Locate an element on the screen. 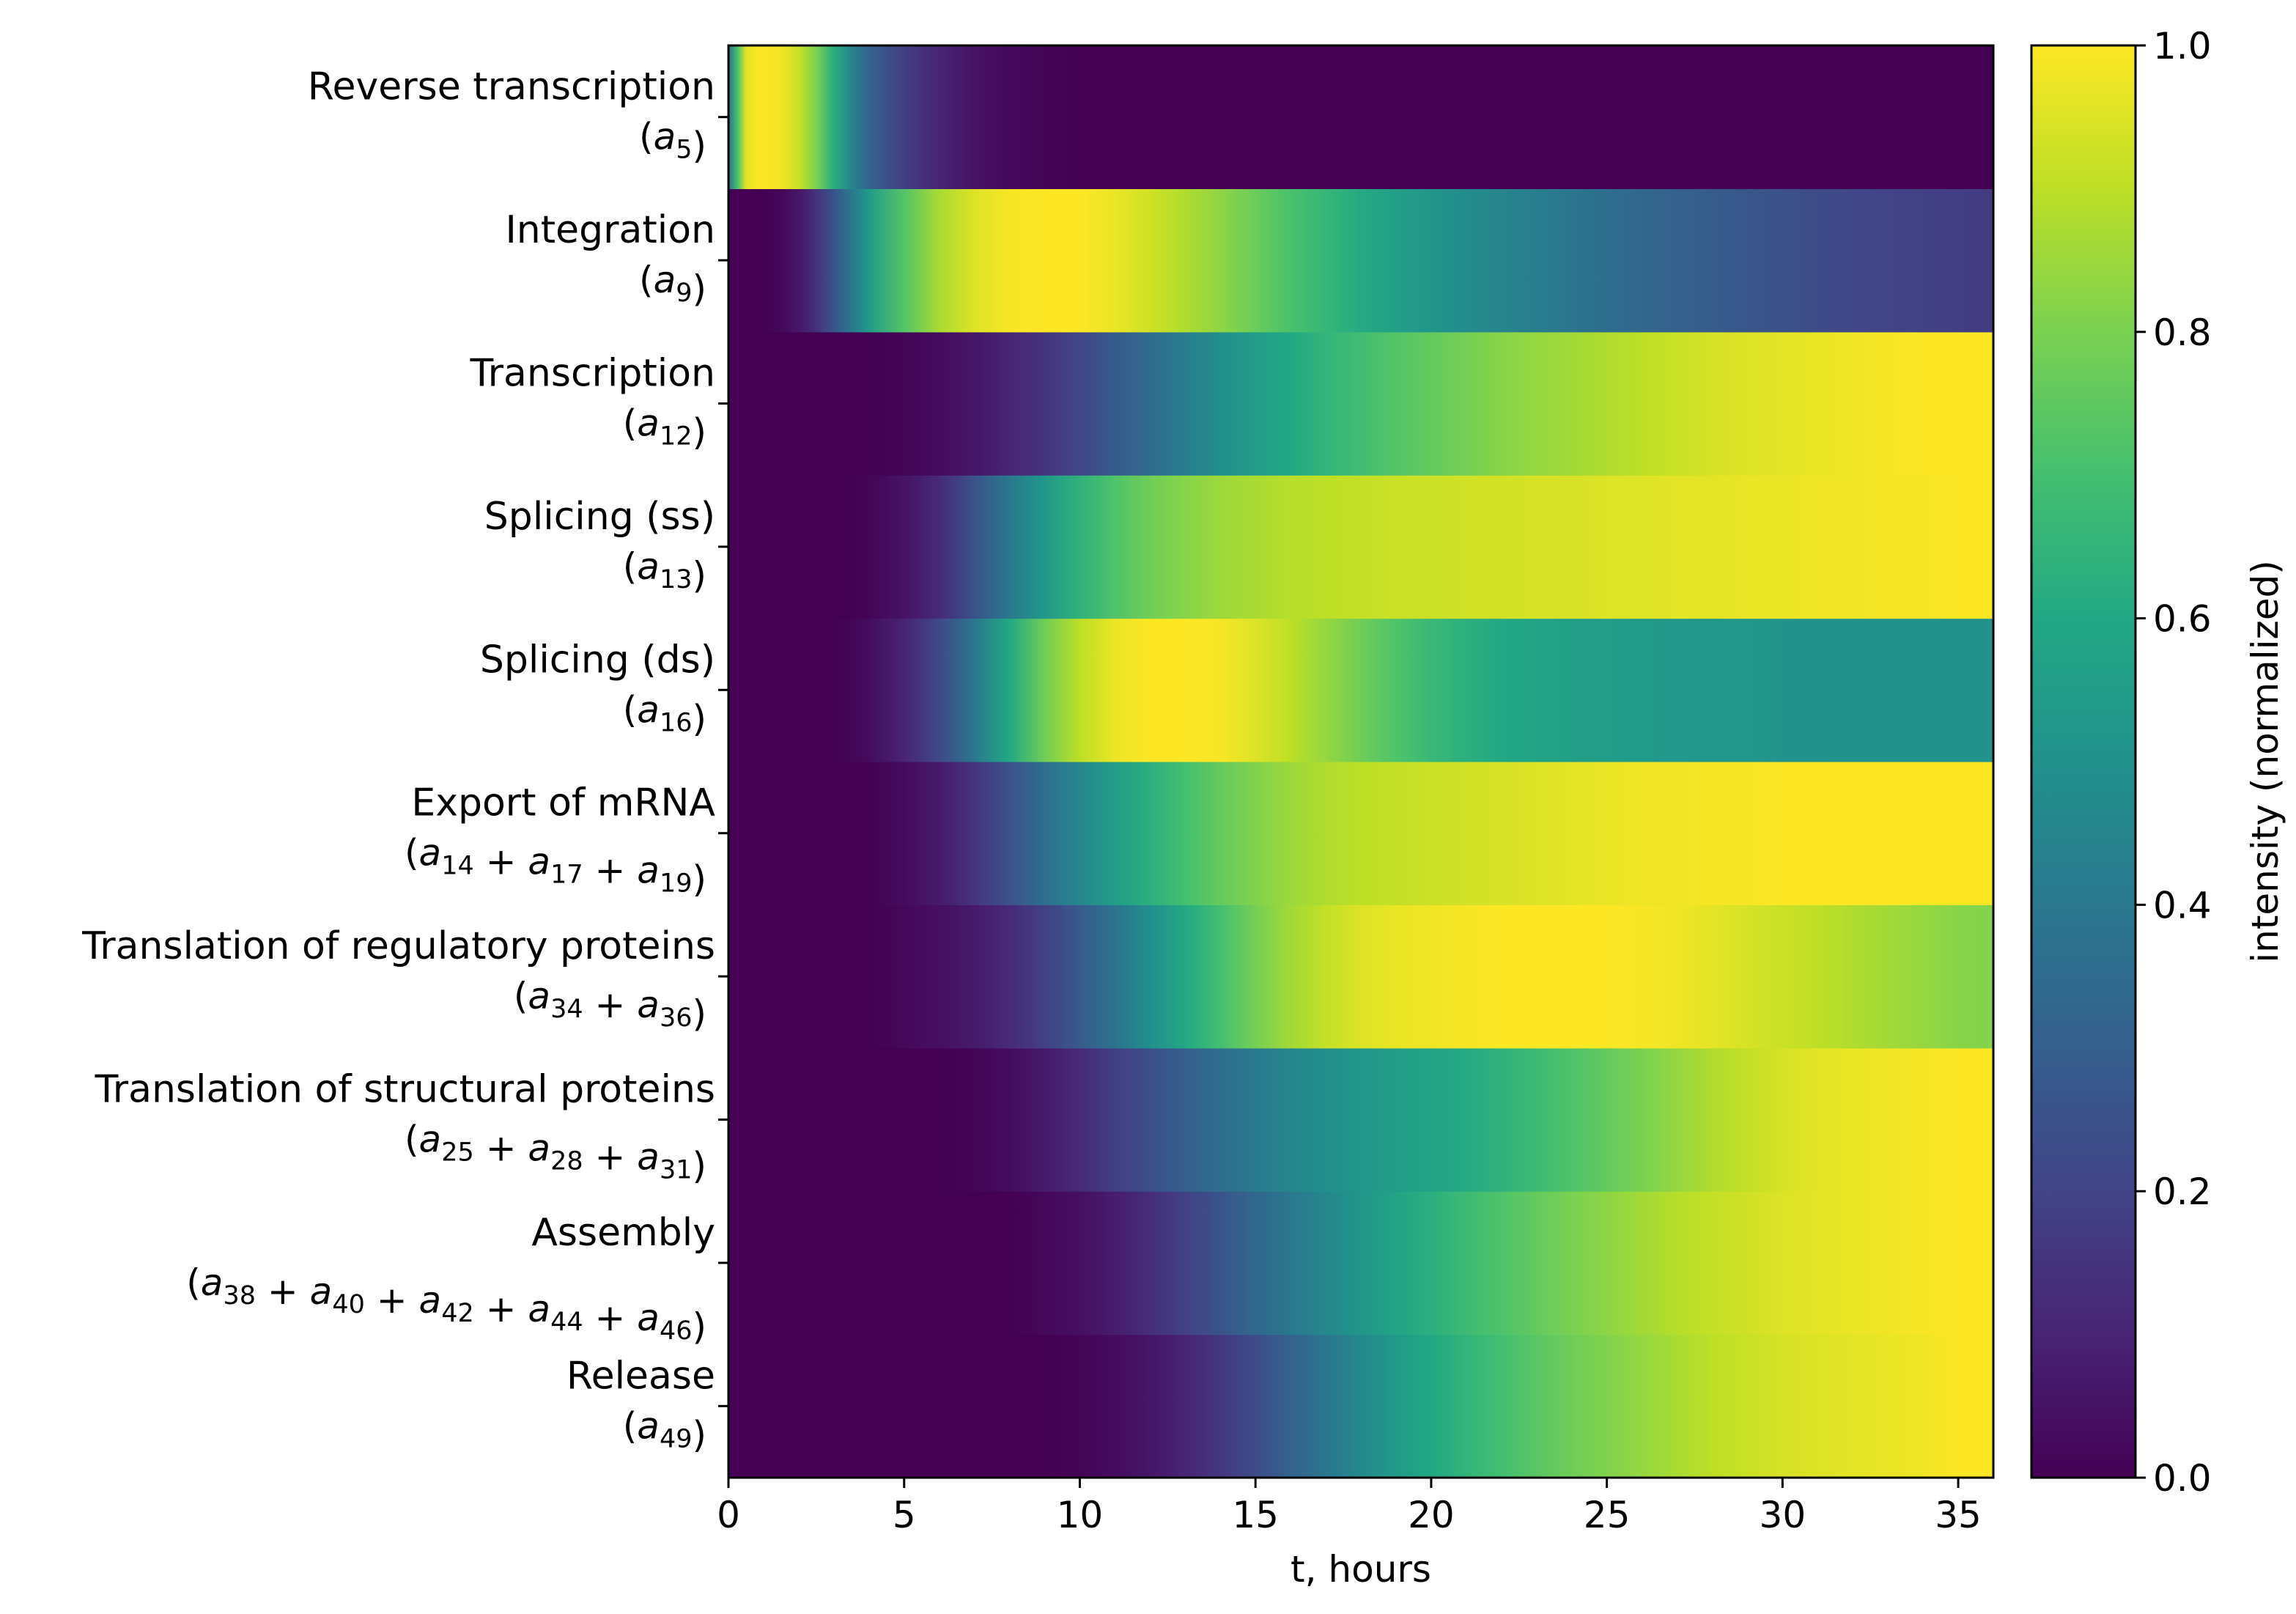 The height and width of the screenshot is (1614, 2296). row-label: Release is located at coordinates (640, 1376).